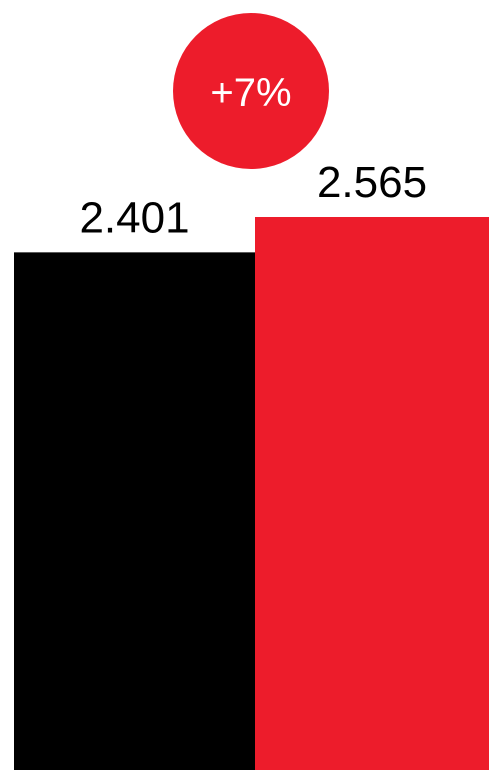 This screenshot has height=770, width=489. Describe the element at coordinates (134, 217) in the screenshot. I see `bar-value-label-1: 2.401` at that location.